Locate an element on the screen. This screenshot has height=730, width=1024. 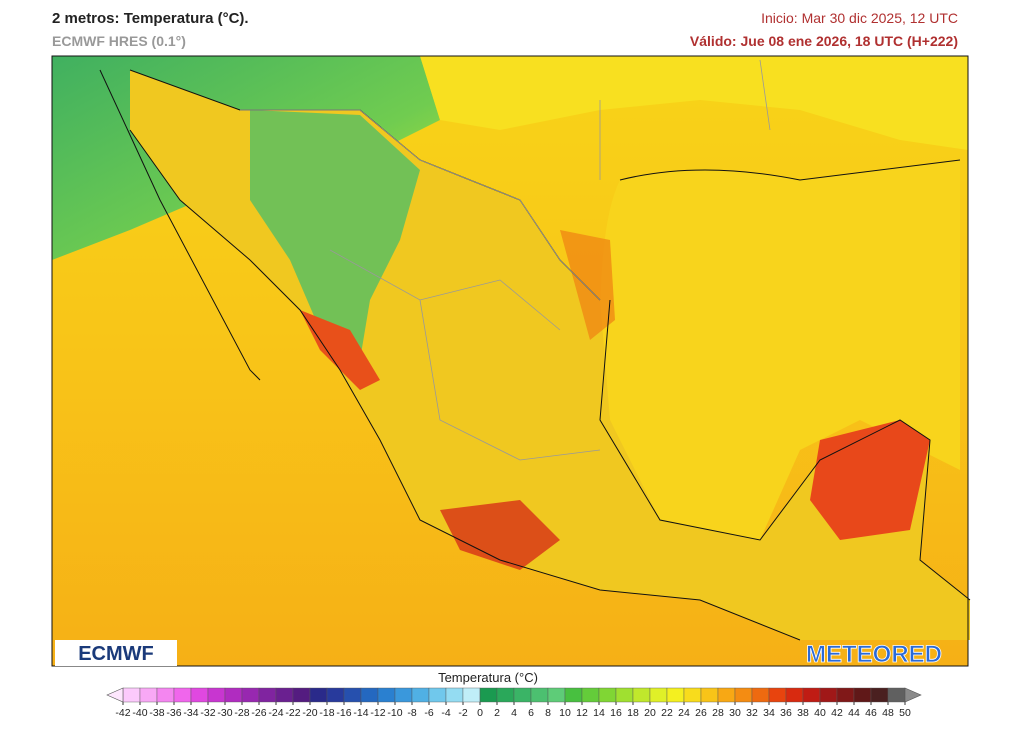
colorbar-tick-label: 16 is located at coordinates (616, 713).